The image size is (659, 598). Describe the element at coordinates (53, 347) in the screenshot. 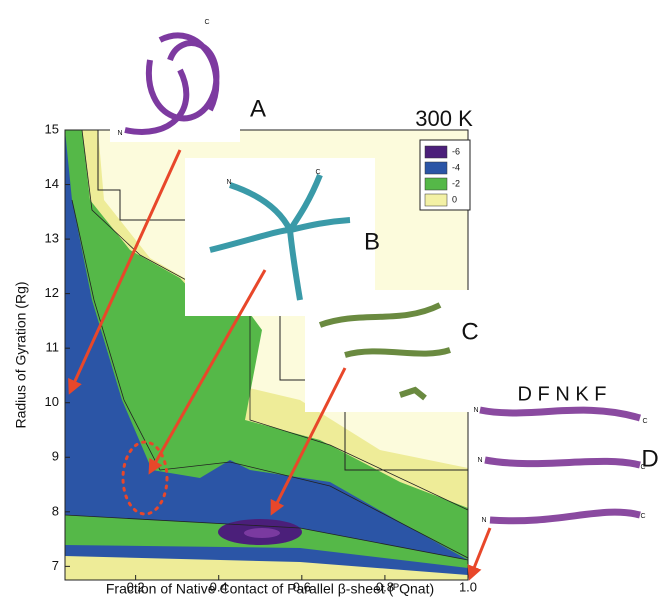

I see `y-tick-label: 11` at that location.